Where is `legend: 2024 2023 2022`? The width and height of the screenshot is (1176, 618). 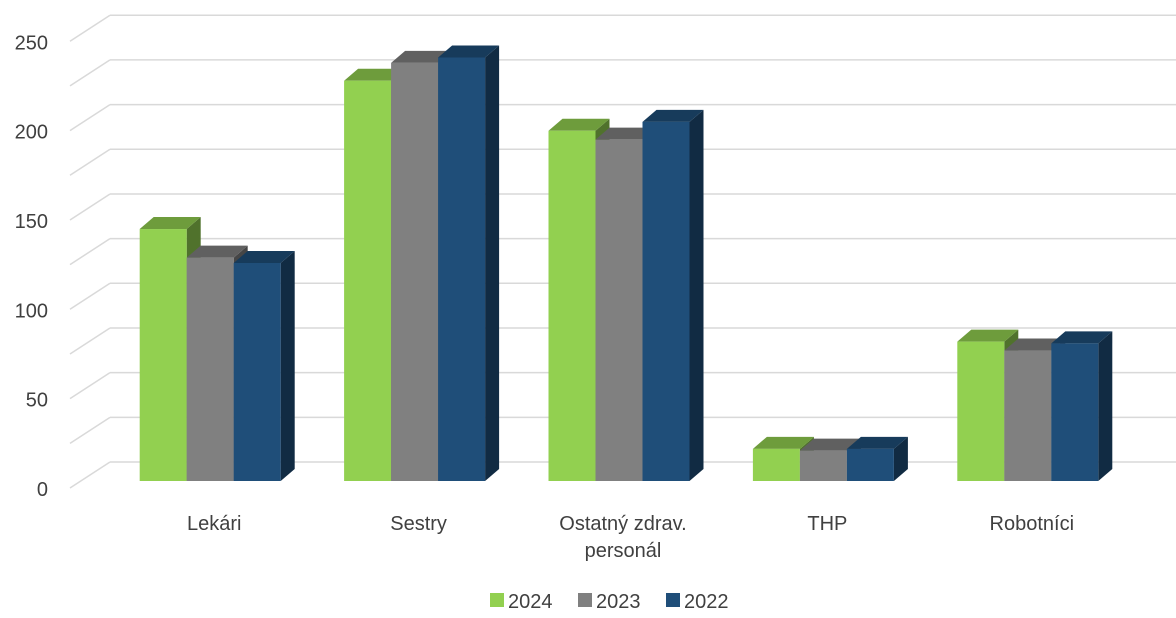 legend: 2024 2023 2022 is located at coordinates (609, 602).